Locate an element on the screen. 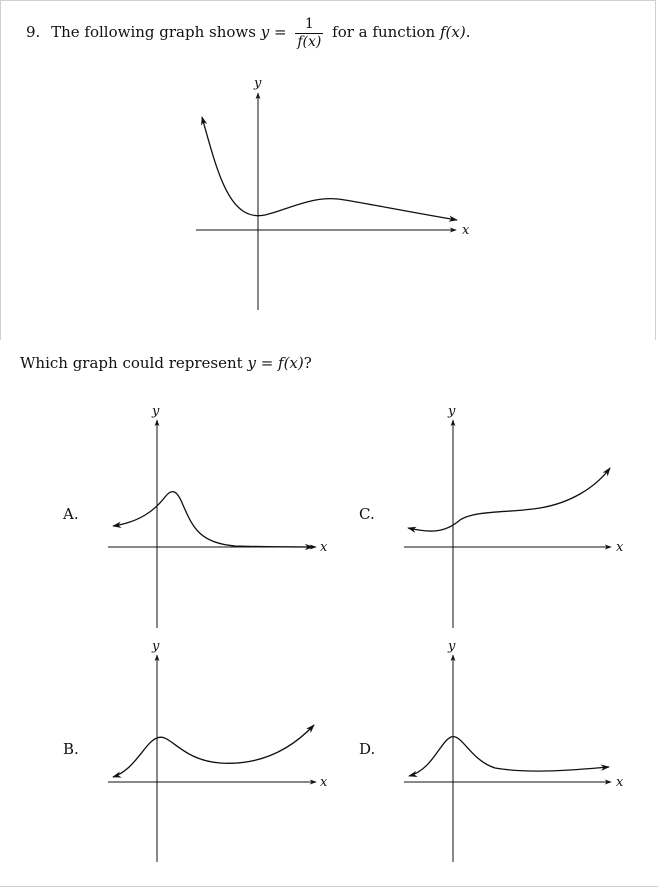  option-b-label: B. is located at coordinates (71, 749).